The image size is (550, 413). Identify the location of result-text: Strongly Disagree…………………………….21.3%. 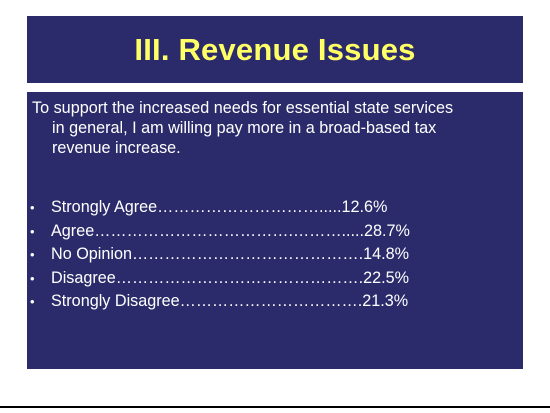
(230, 301).